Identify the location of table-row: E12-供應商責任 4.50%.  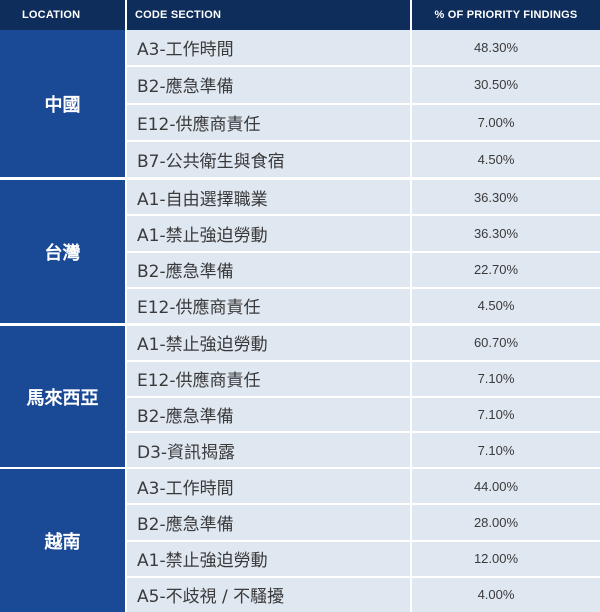
(300, 305).